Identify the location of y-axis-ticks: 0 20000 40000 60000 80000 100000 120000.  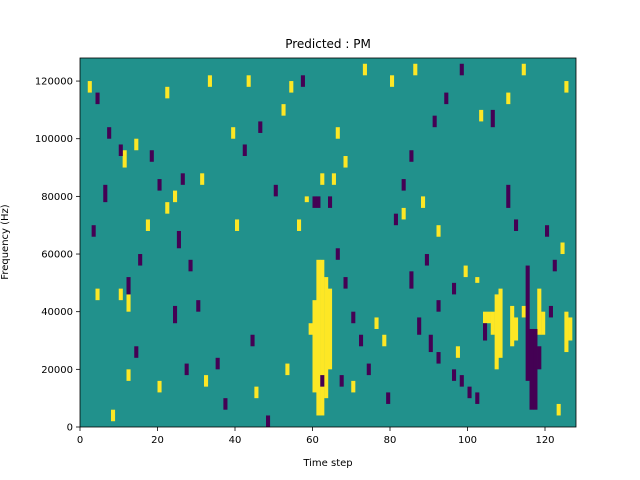
(57, 255).